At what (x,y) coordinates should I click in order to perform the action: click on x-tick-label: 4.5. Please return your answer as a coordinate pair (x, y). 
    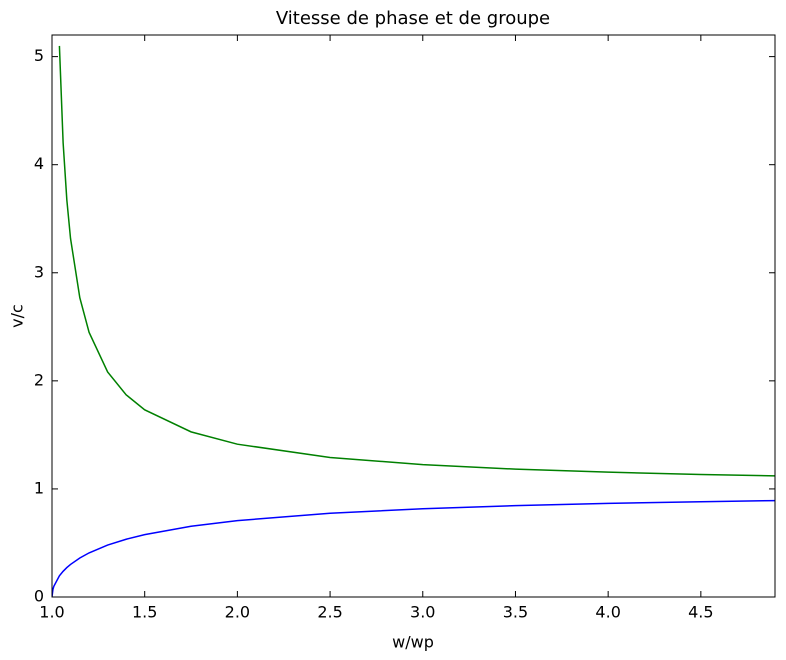
    Looking at the image, I should click on (700, 612).